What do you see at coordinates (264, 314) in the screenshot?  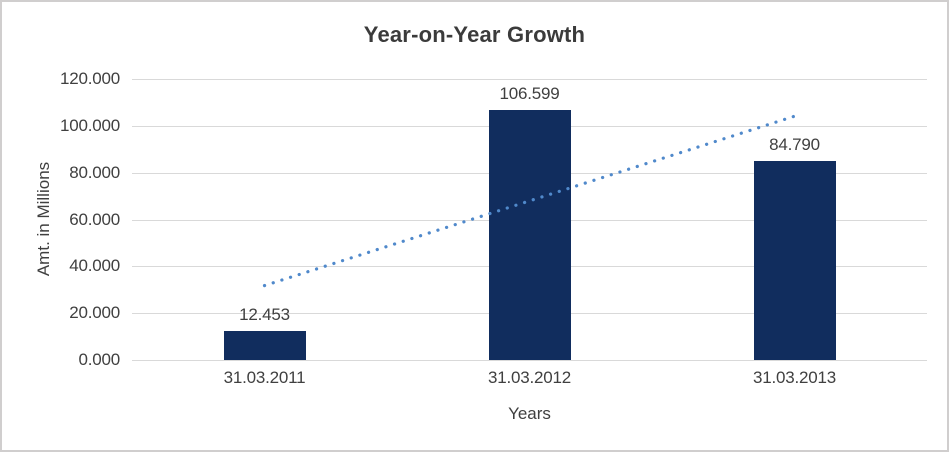 I see `bar-value-label: 12.453` at bounding box center [264, 314].